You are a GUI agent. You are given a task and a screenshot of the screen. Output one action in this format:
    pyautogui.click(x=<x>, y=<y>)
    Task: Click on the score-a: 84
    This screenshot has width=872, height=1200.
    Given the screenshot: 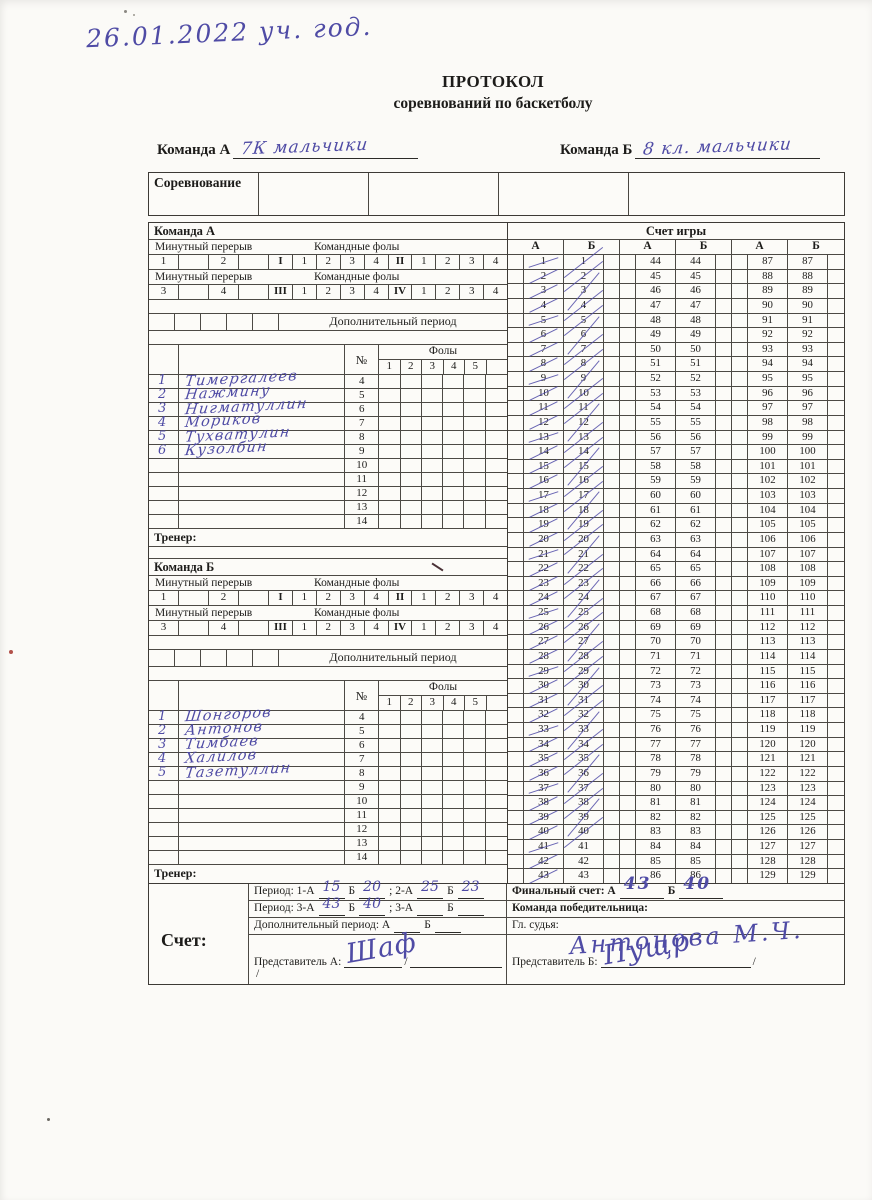 What is the action you would take?
    pyautogui.click(x=656, y=847)
    